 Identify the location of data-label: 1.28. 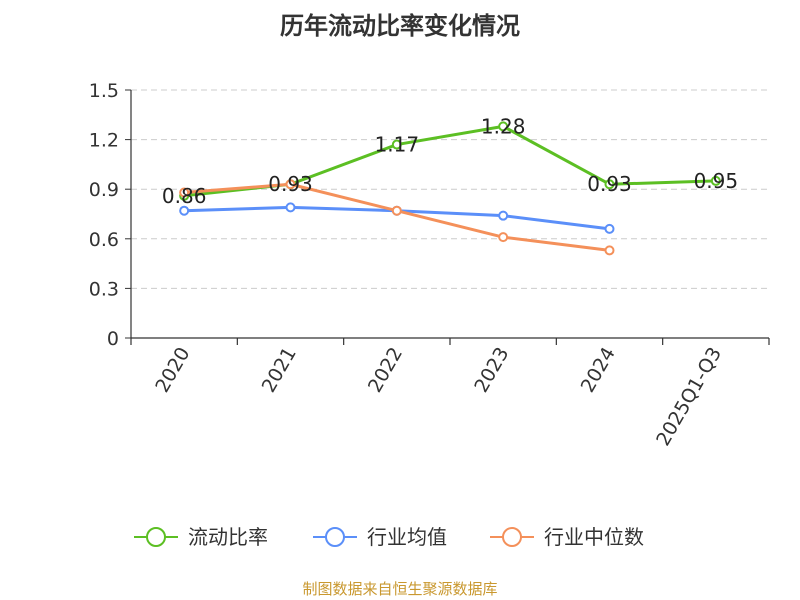
(503, 126).